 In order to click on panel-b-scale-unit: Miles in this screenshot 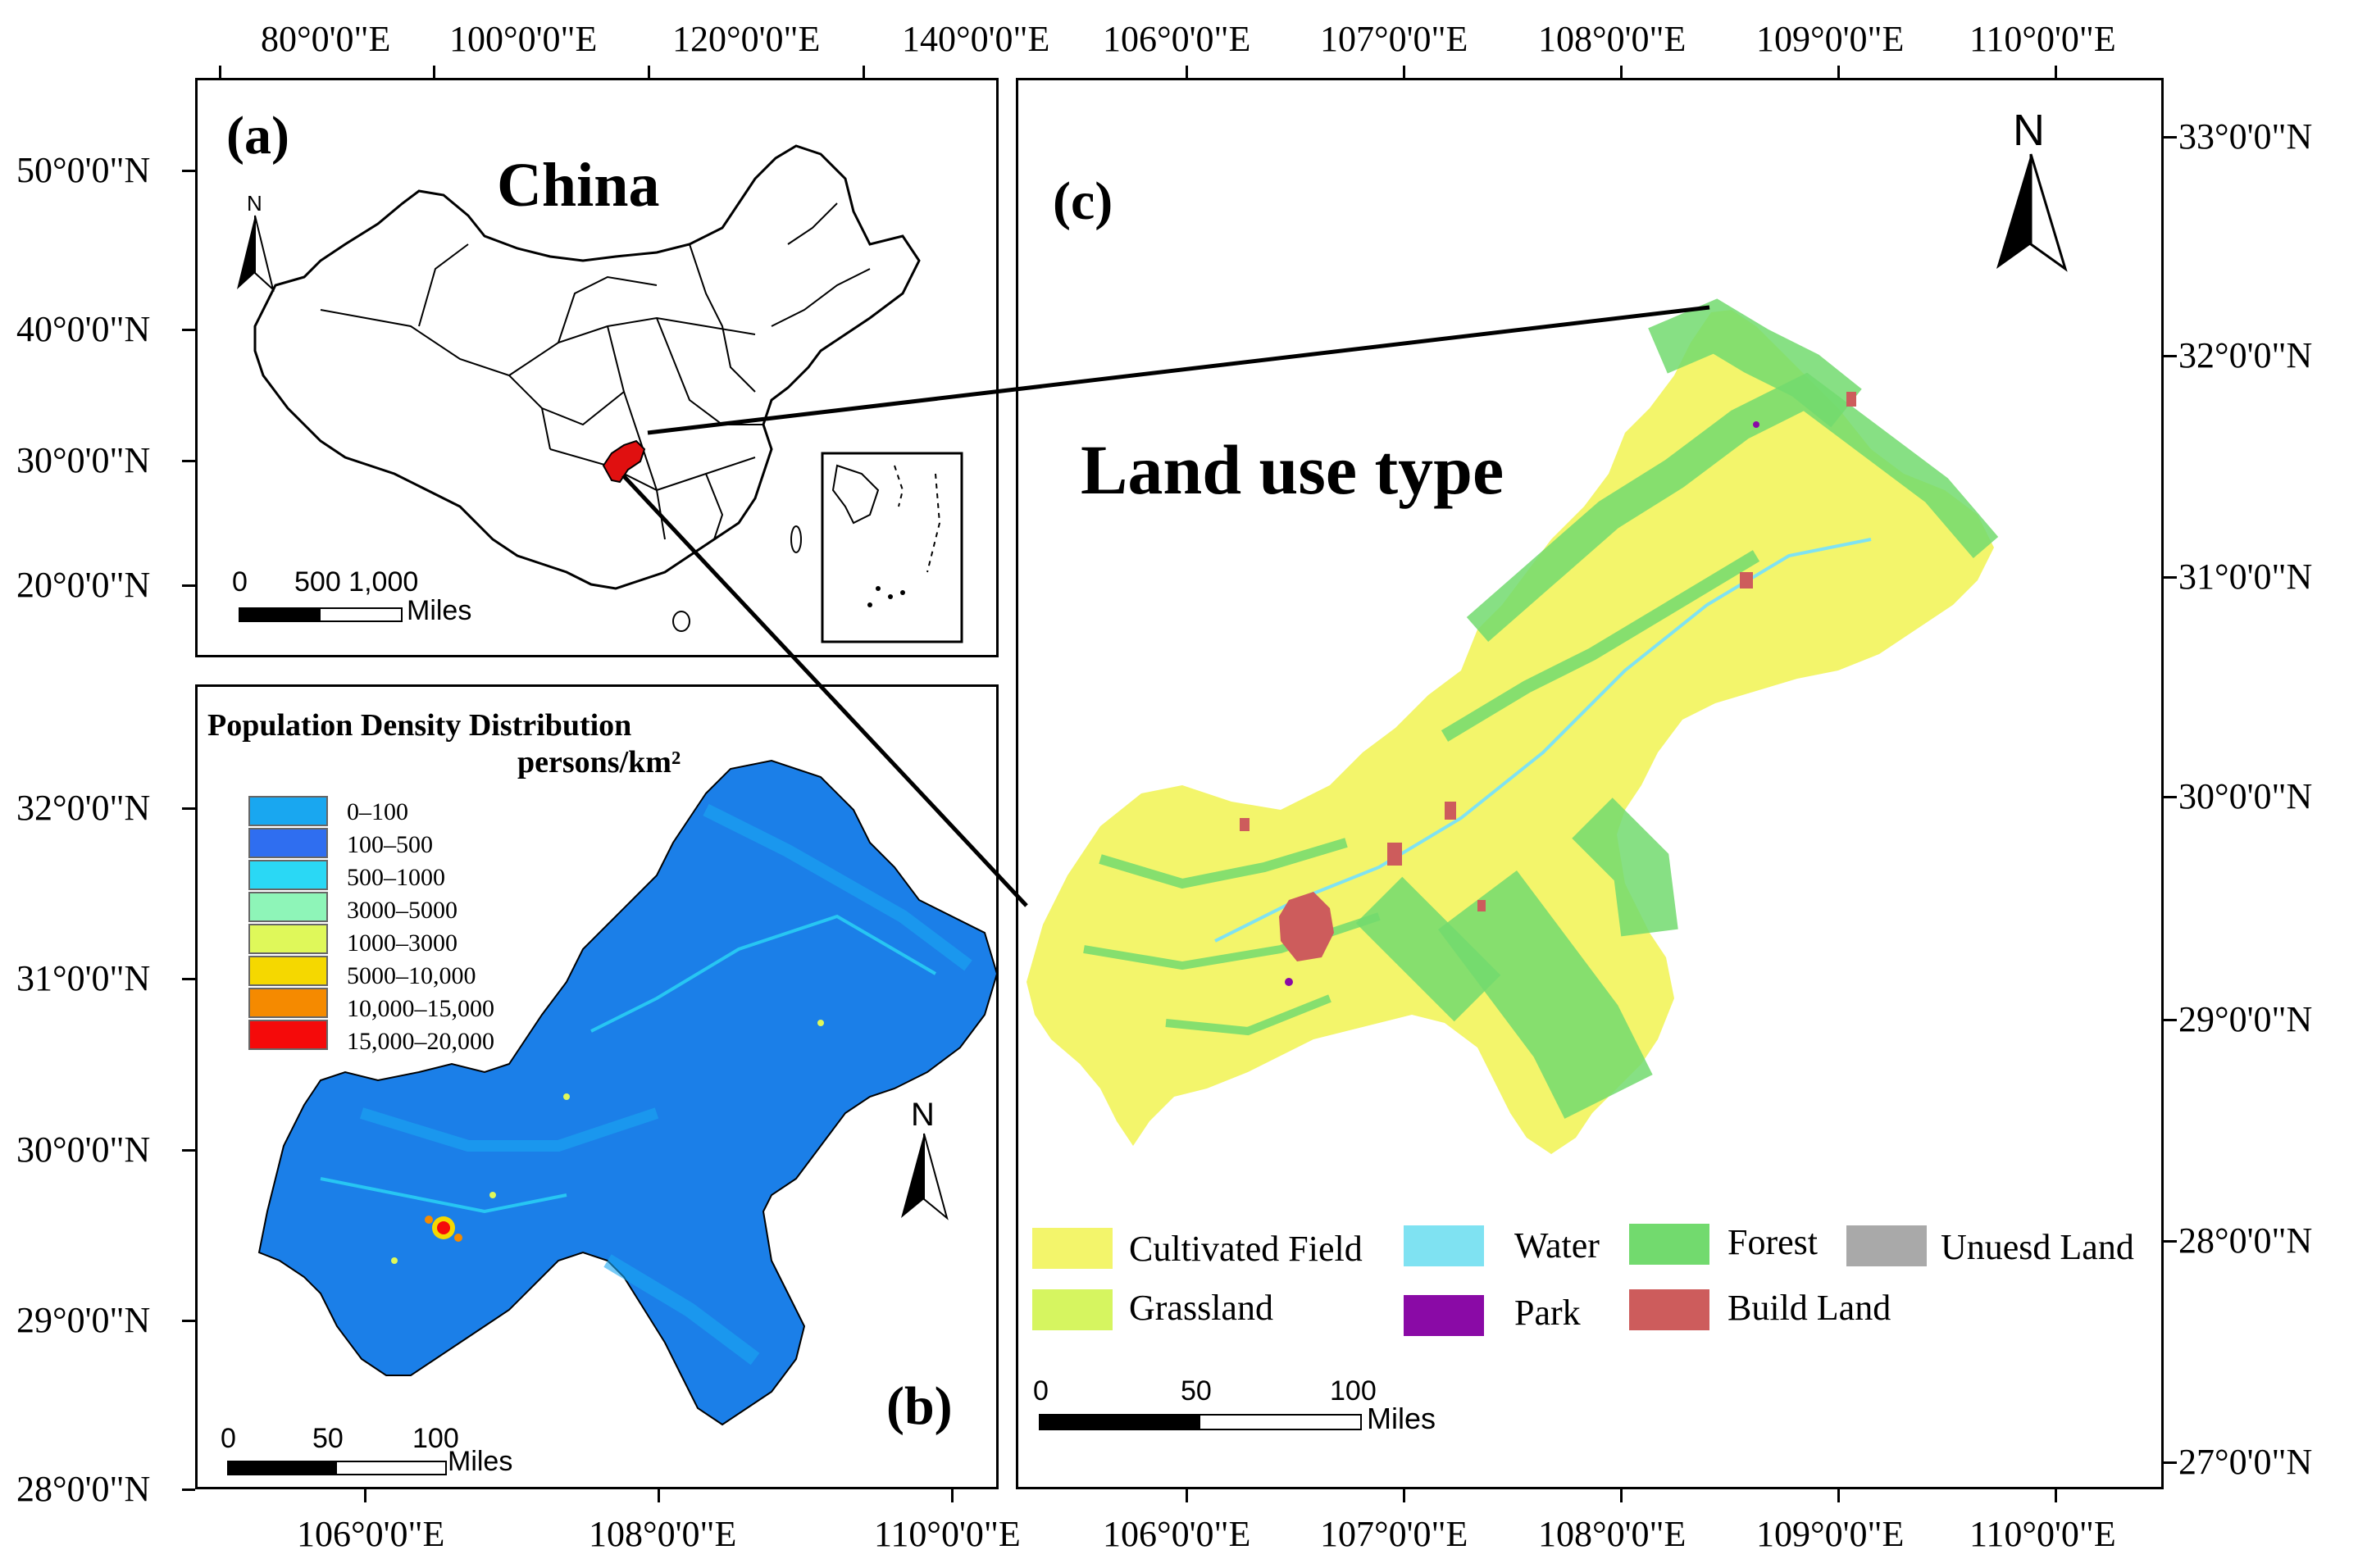, I will do `click(480, 1461)`.